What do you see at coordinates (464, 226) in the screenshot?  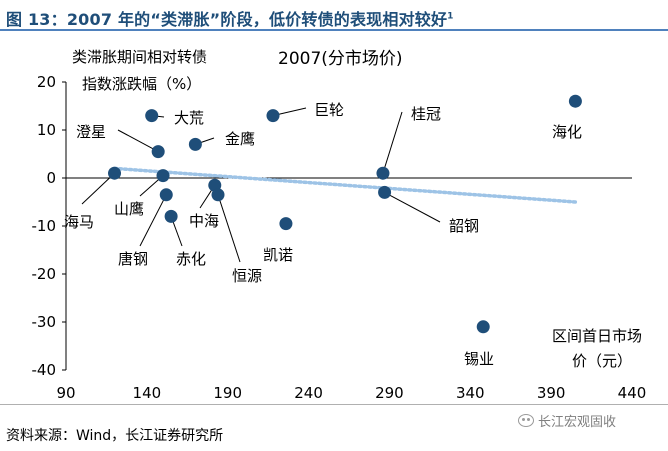 I see `point-label: 韶钢` at bounding box center [464, 226].